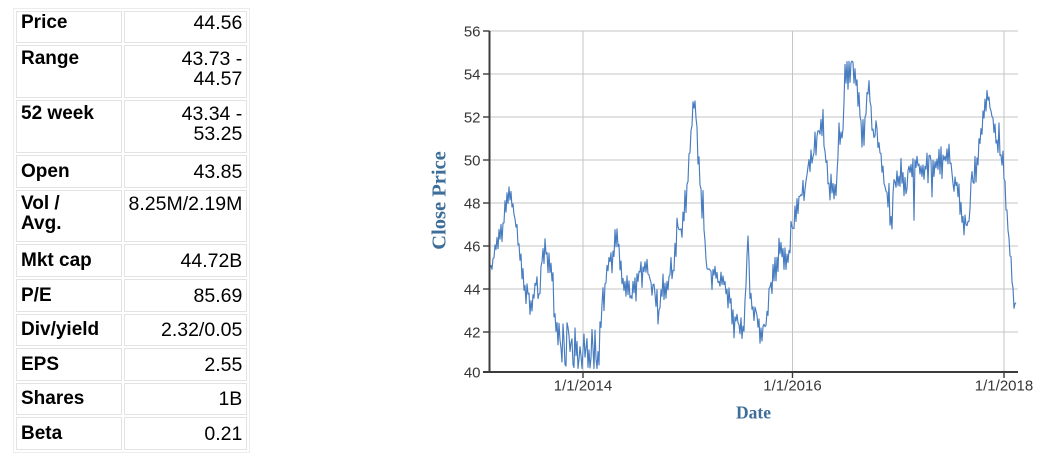 The image size is (1056, 467). What do you see at coordinates (753, 413) in the screenshot?
I see `svg-text: Date` at bounding box center [753, 413].